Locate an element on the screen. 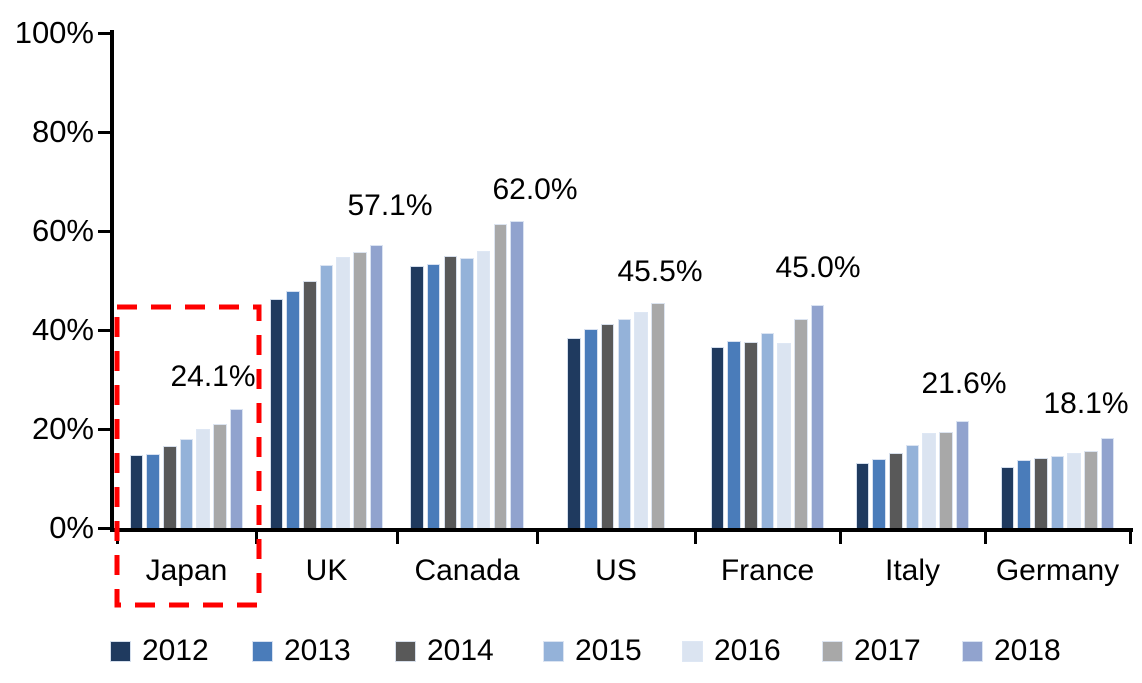 This screenshot has height=683, width=1142. bar-japan-2017 is located at coordinates (220, 476).